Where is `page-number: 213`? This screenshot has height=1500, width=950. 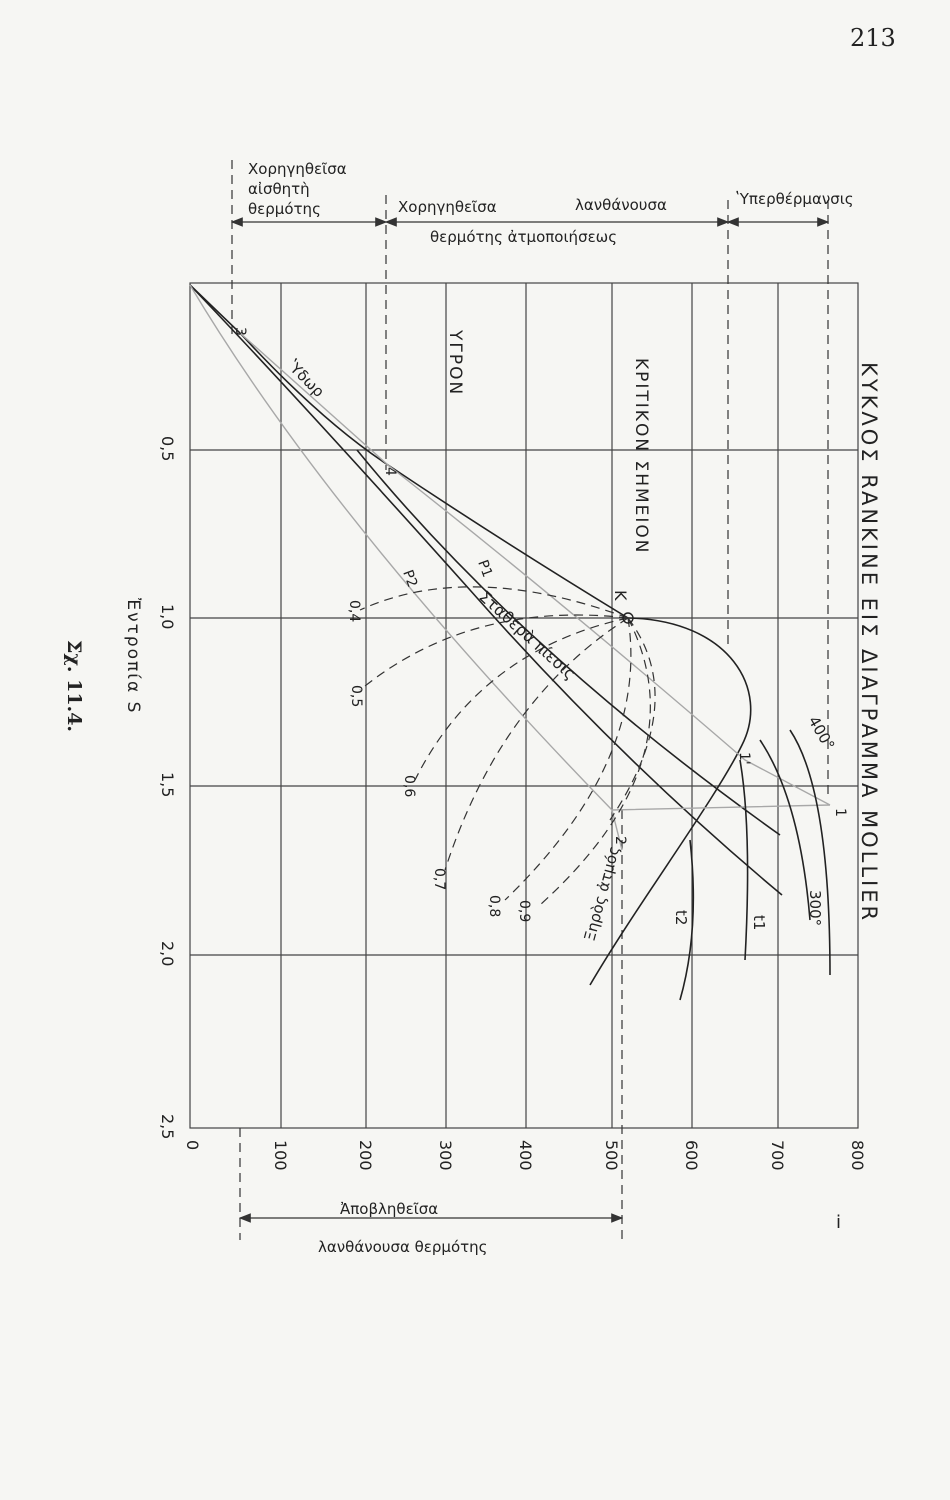 page-number: 213 is located at coordinates (873, 38).